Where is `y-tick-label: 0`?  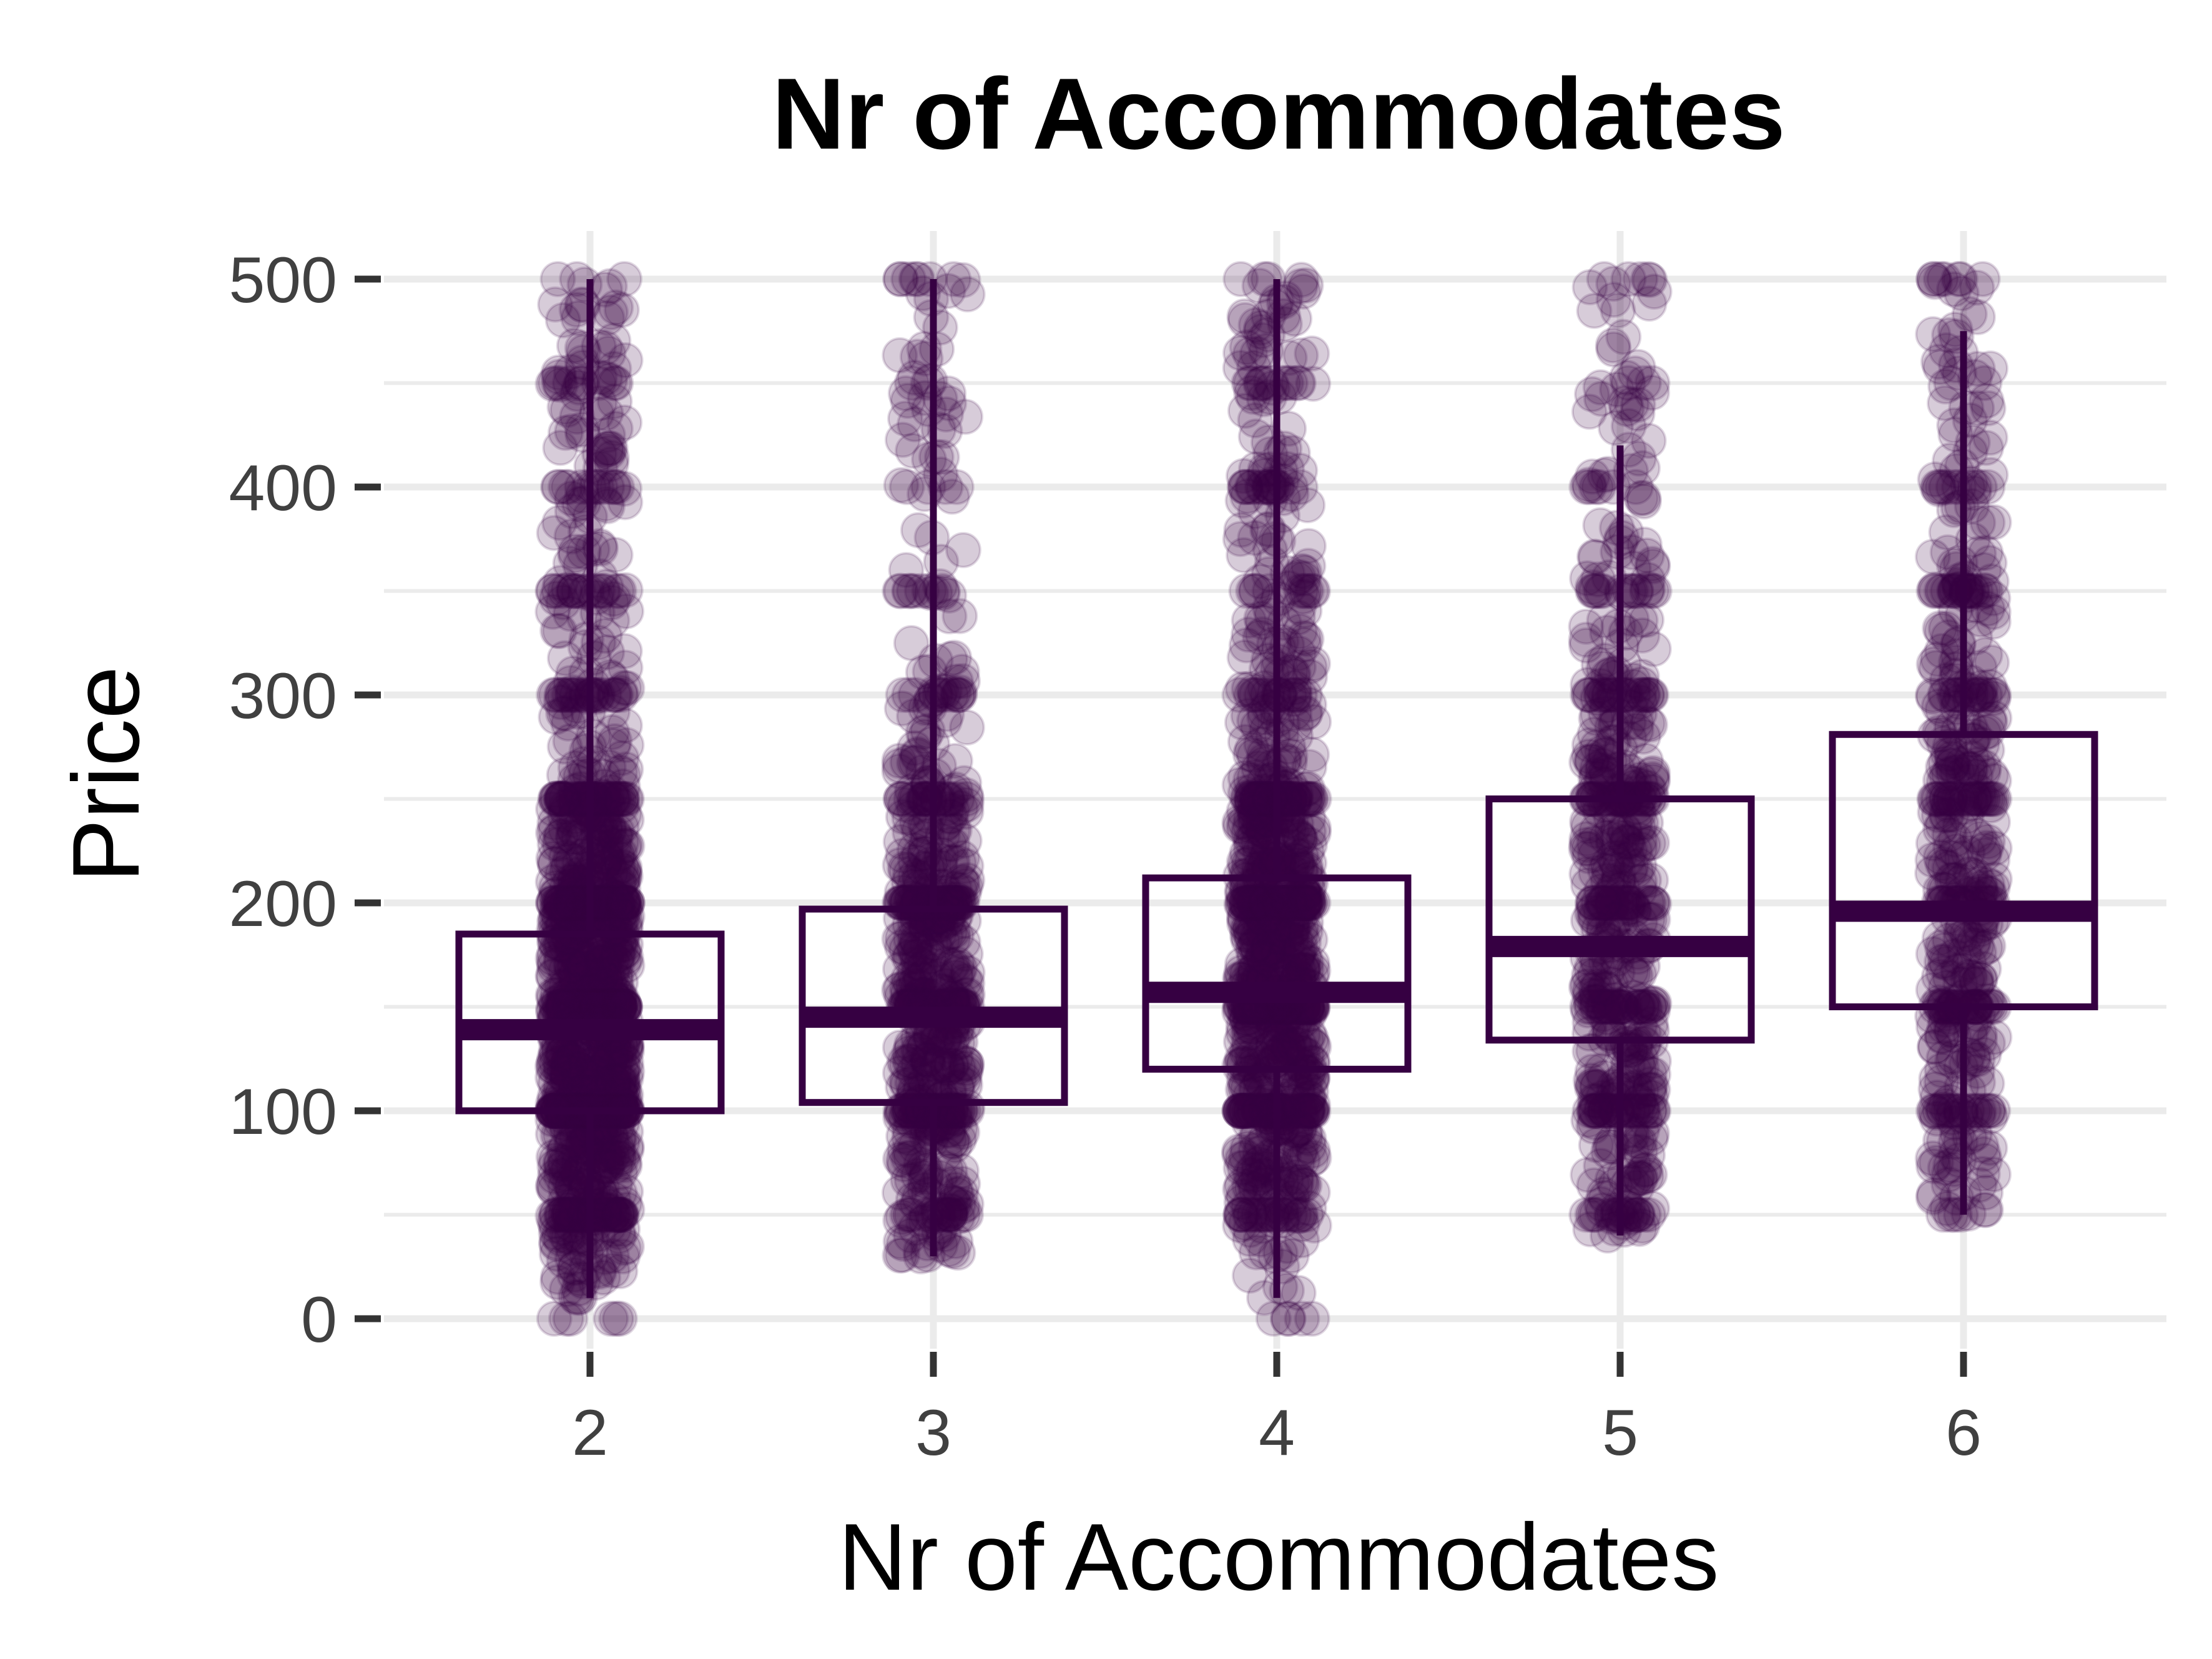 y-tick-label: 0 is located at coordinates (319, 1320).